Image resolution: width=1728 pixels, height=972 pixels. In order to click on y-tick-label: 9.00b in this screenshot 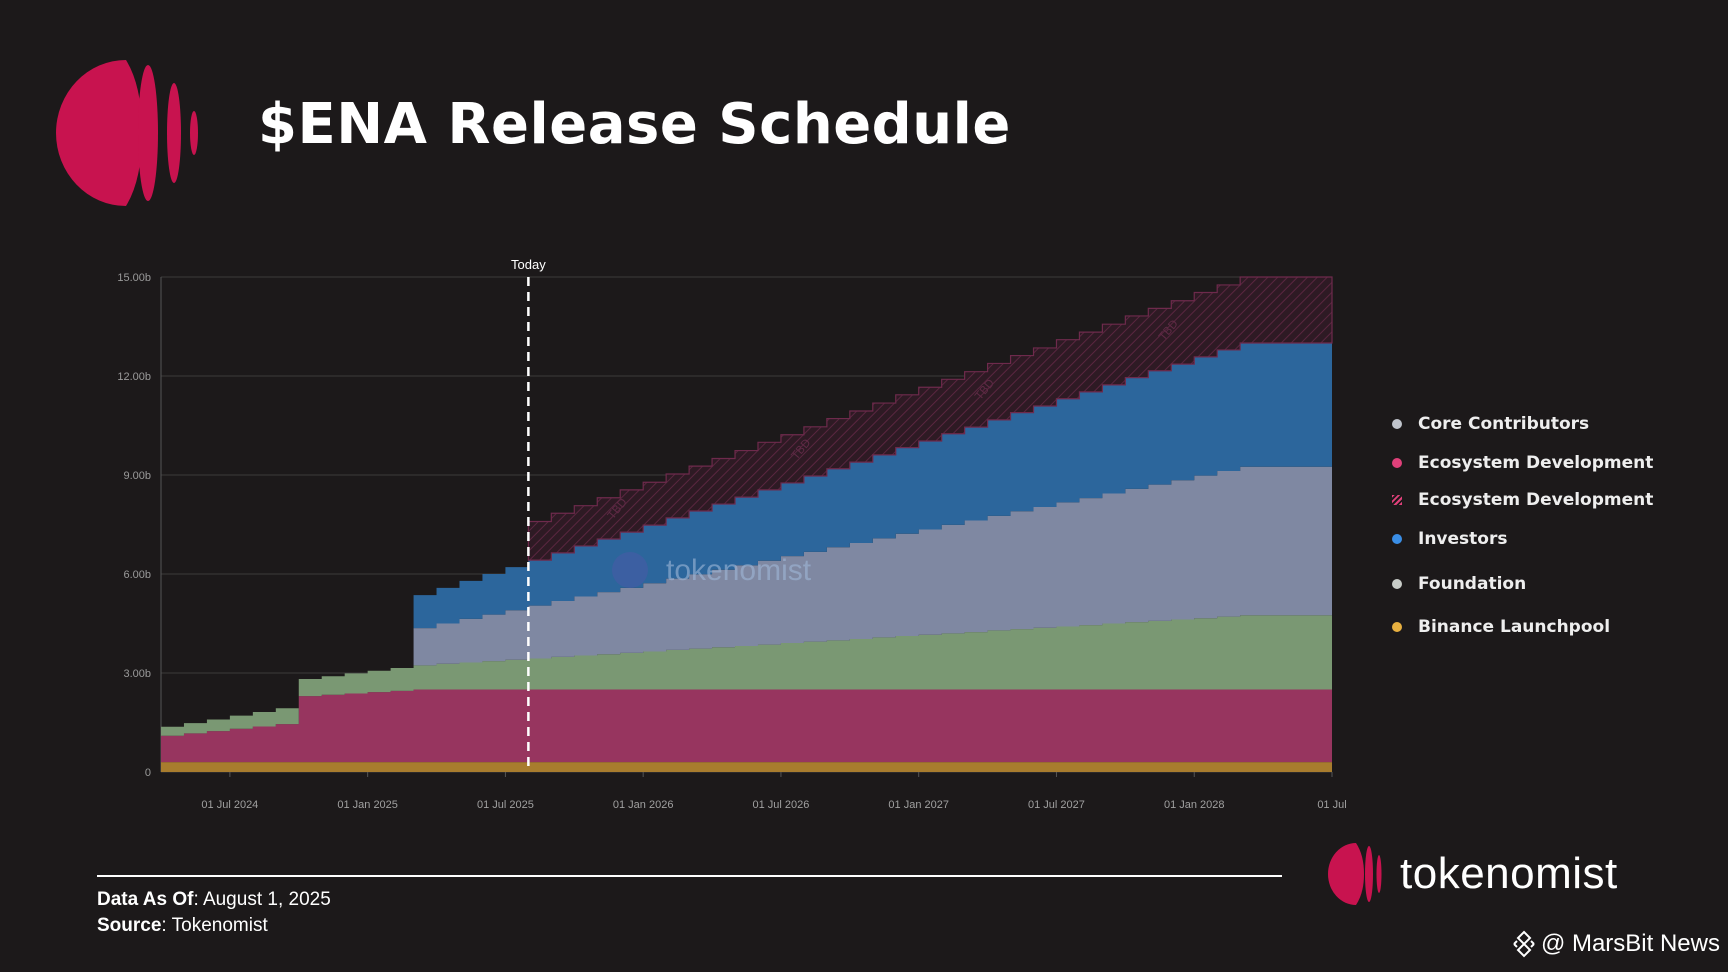, I will do `click(137, 476)`.